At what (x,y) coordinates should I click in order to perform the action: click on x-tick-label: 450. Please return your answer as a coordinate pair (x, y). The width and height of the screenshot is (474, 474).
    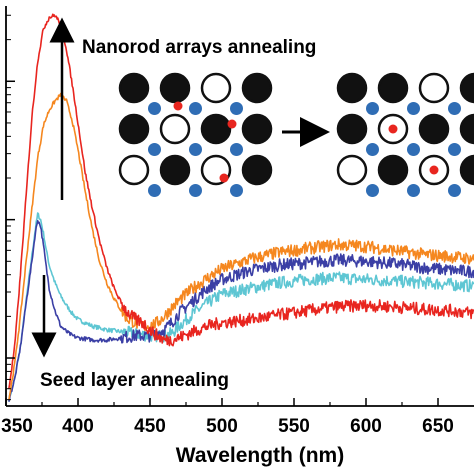
    Looking at the image, I should click on (150, 426).